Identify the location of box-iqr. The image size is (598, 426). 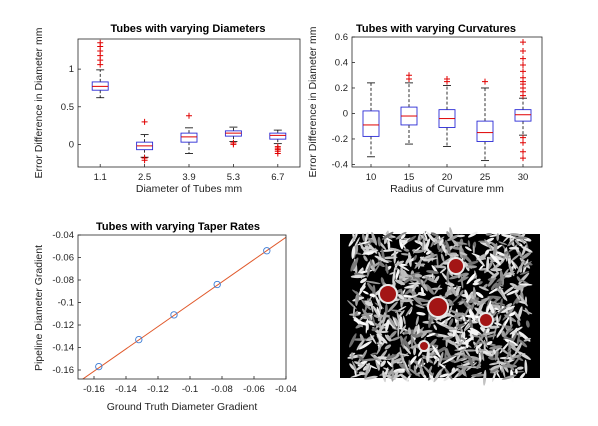
(523, 115).